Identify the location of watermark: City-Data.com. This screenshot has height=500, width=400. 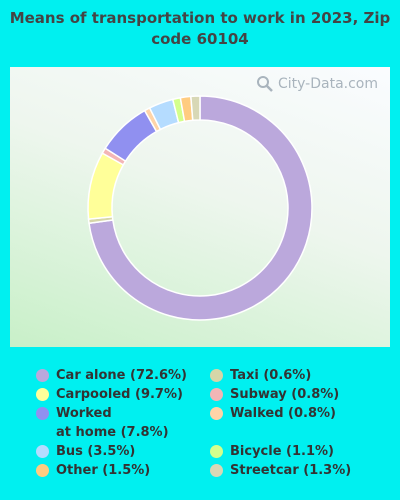
(317, 84).